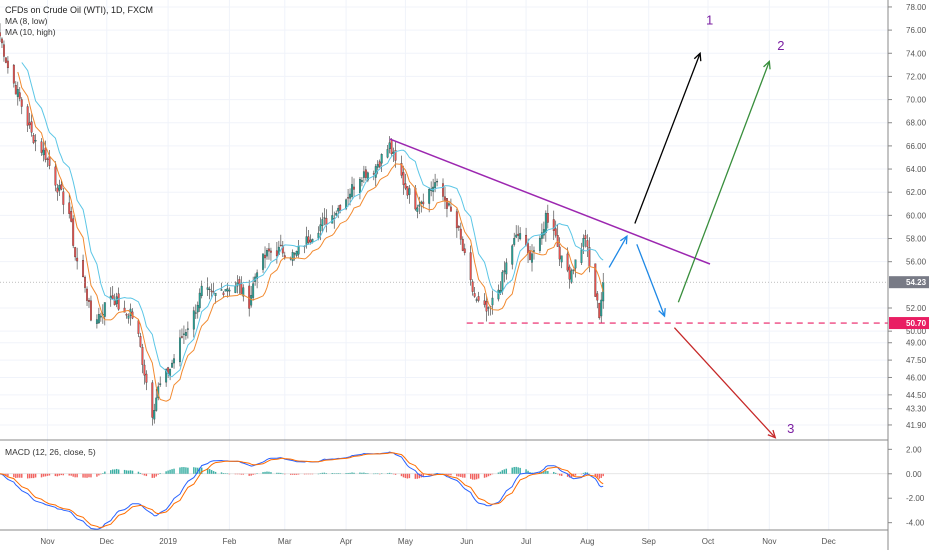 The image size is (932, 550). Describe the element at coordinates (50, 452) in the screenshot. I see `macd-legend: MACD (12, 26, close, 5)` at that location.